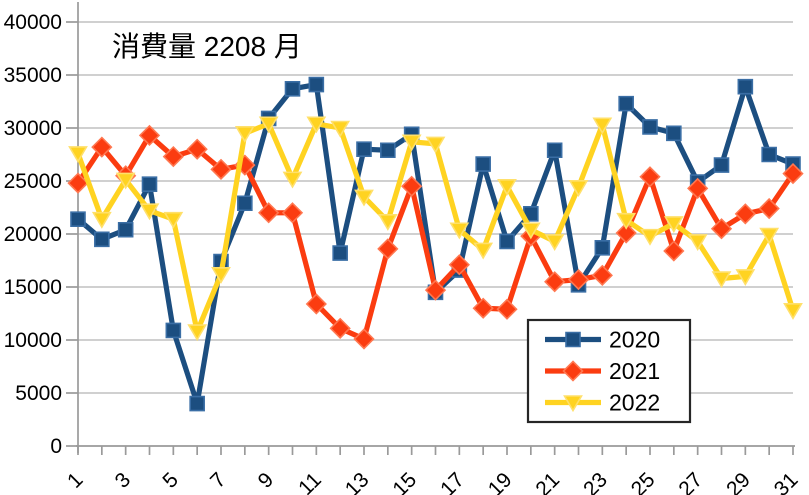 The width and height of the screenshot is (809, 495). I want to click on marker-2020-day18, so click(483, 164).